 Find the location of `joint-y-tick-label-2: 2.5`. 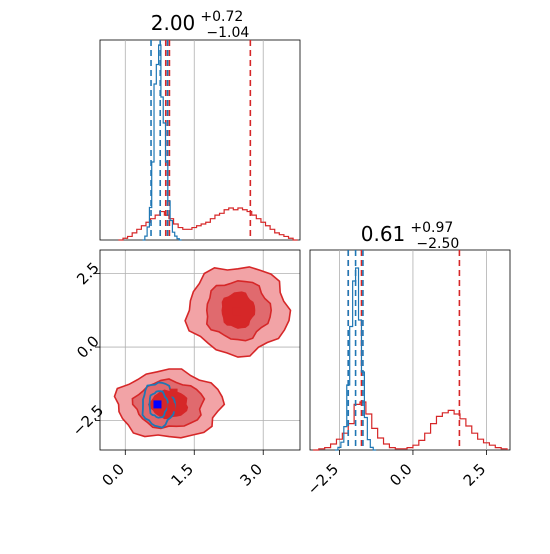

joint-y-tick-label-2: 2.5 is located at coordinates (88, 274).